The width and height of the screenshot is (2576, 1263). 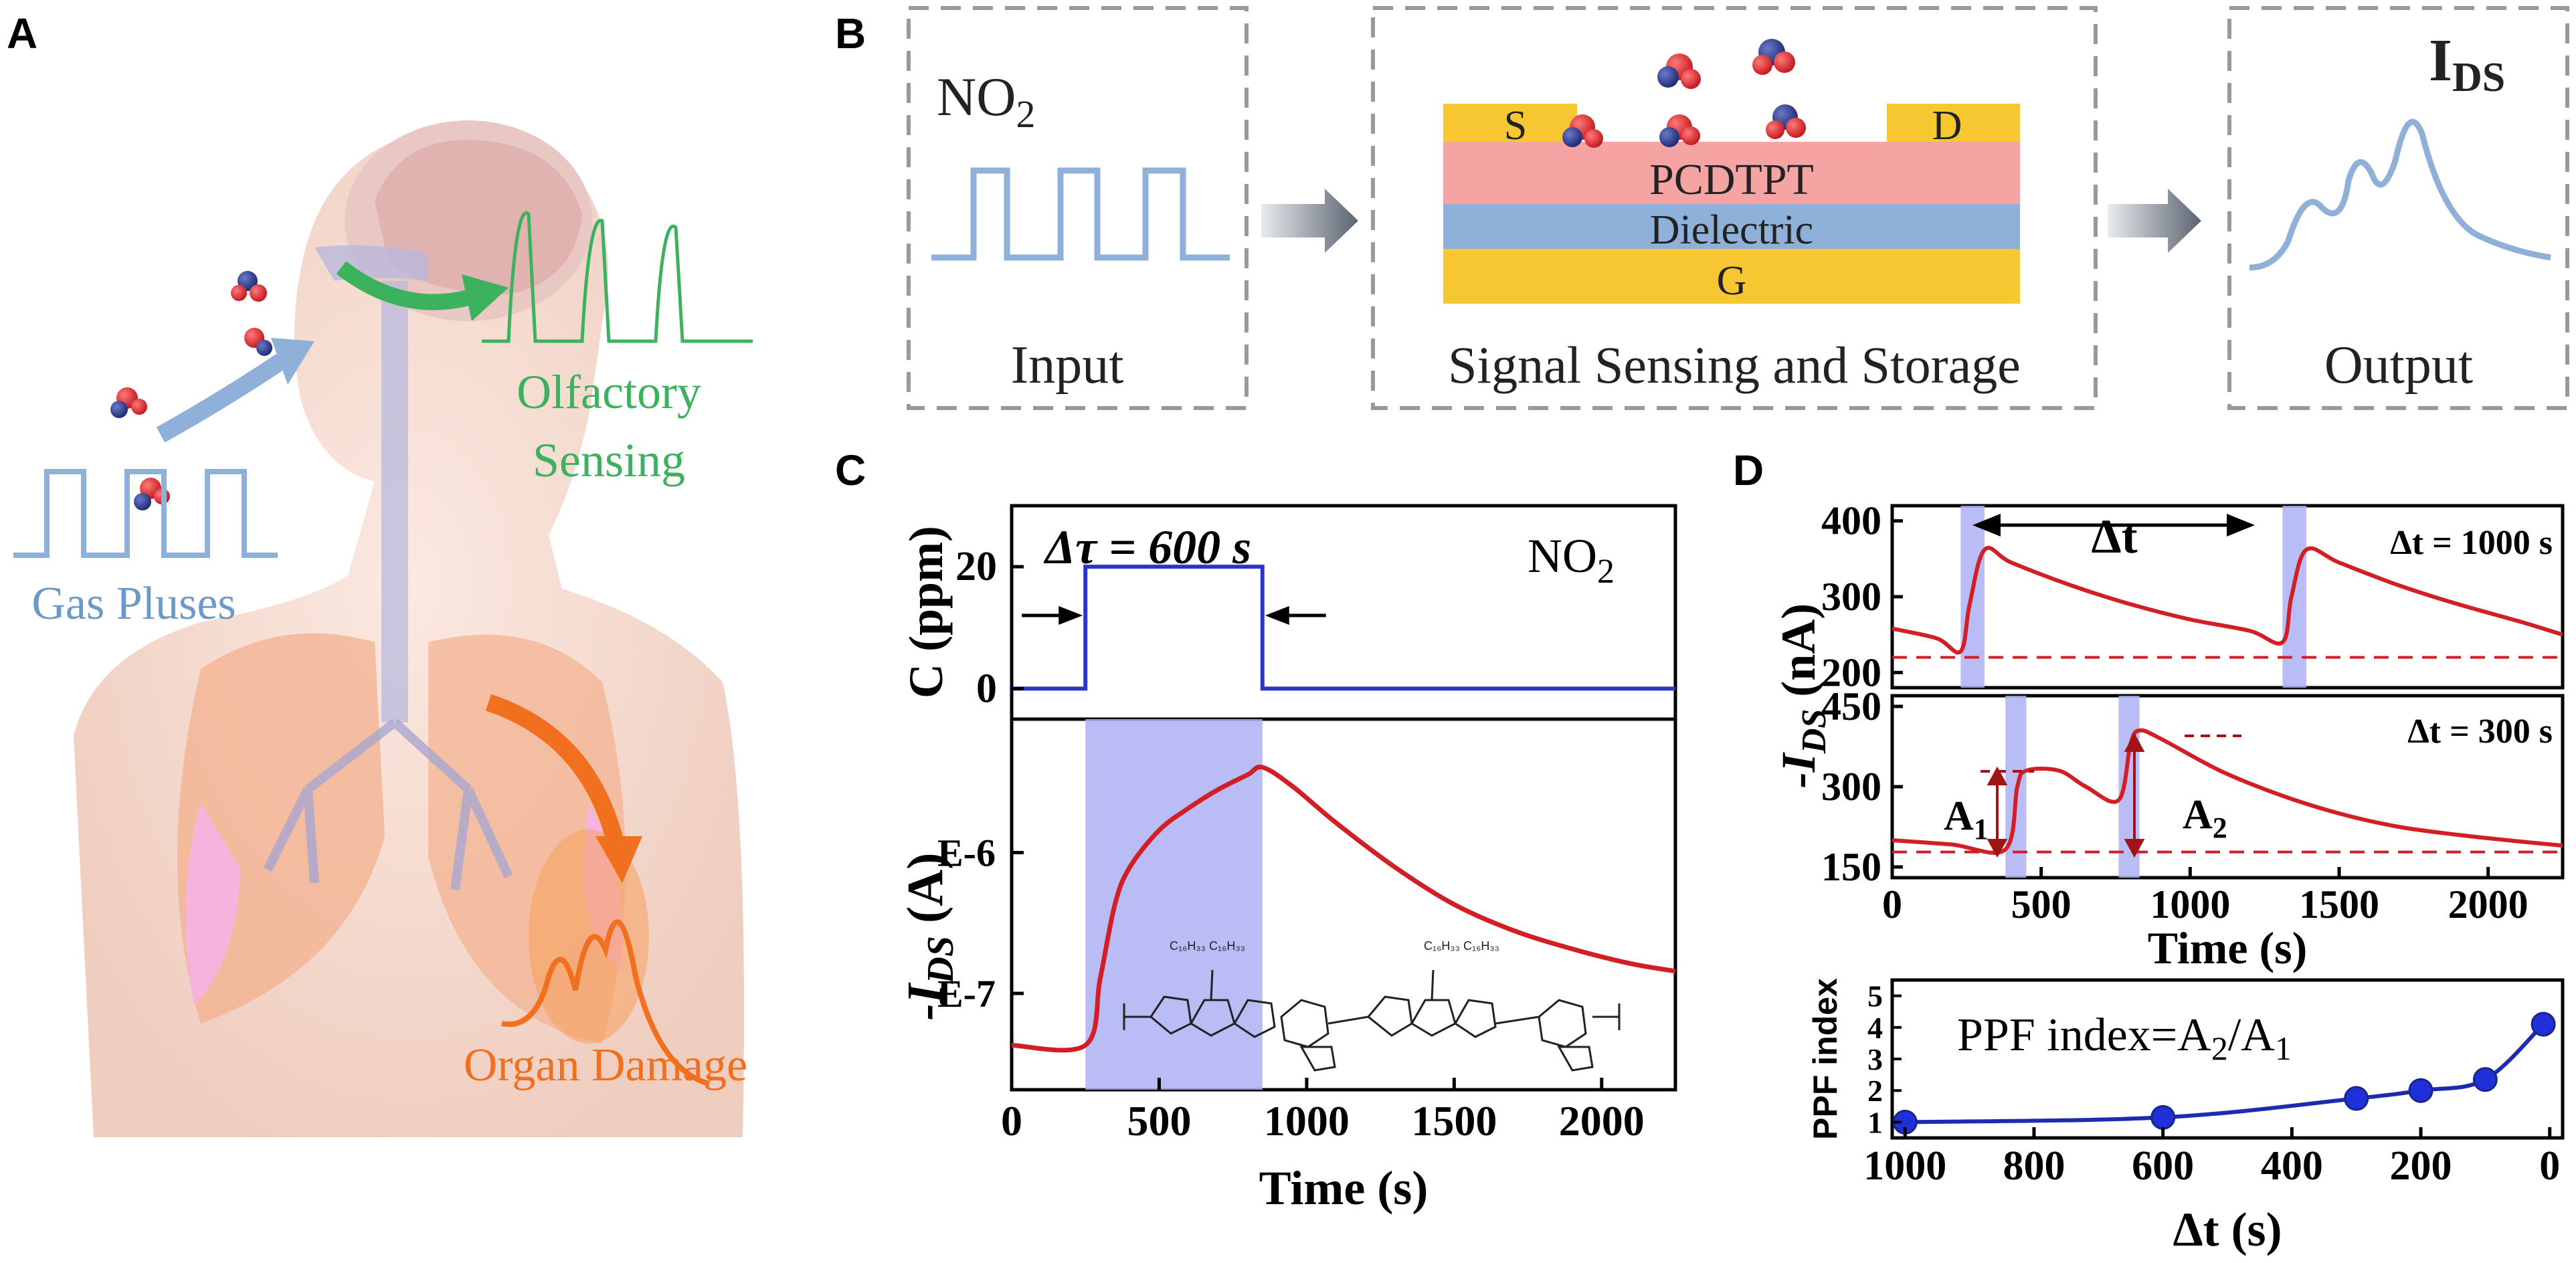 I want to click on olfactory-label-2: Sensing, so click(x=609, y=460).